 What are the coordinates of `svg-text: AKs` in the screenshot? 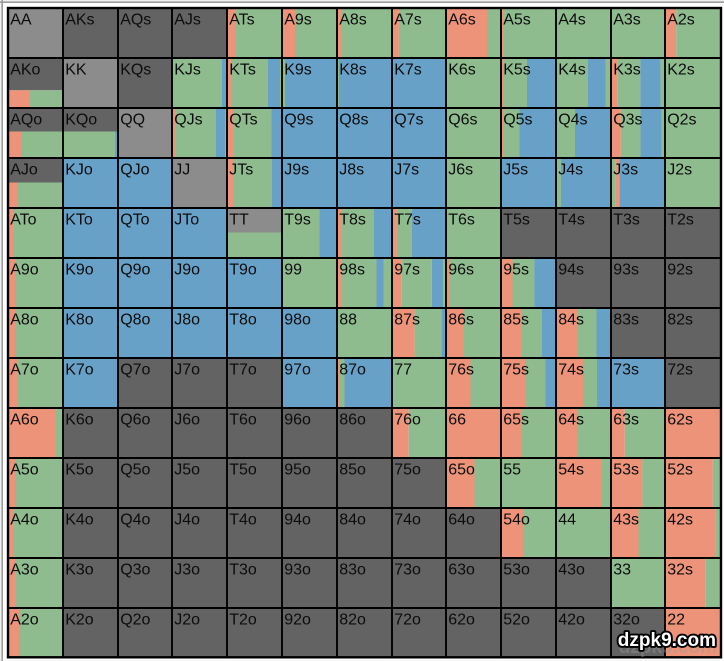 It's located at (79, 20).